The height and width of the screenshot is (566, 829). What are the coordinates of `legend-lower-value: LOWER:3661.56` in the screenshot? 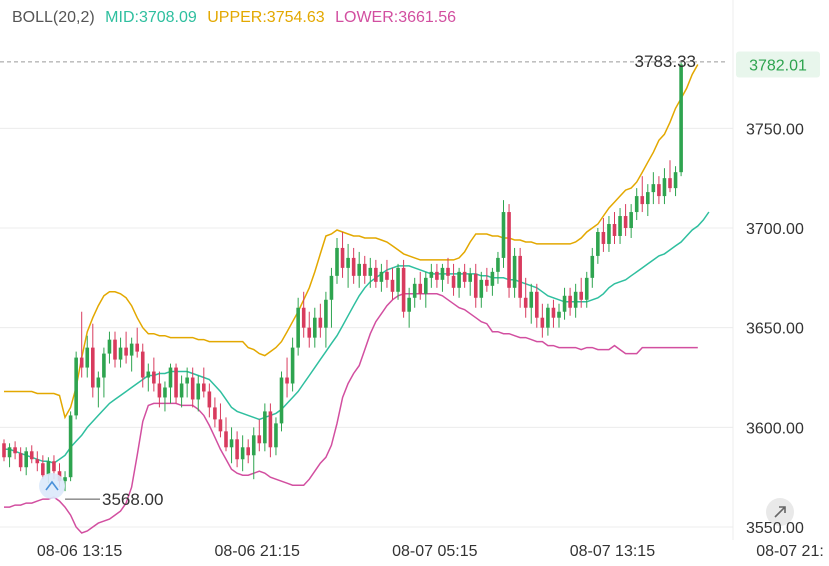 It's located at (396, 17).